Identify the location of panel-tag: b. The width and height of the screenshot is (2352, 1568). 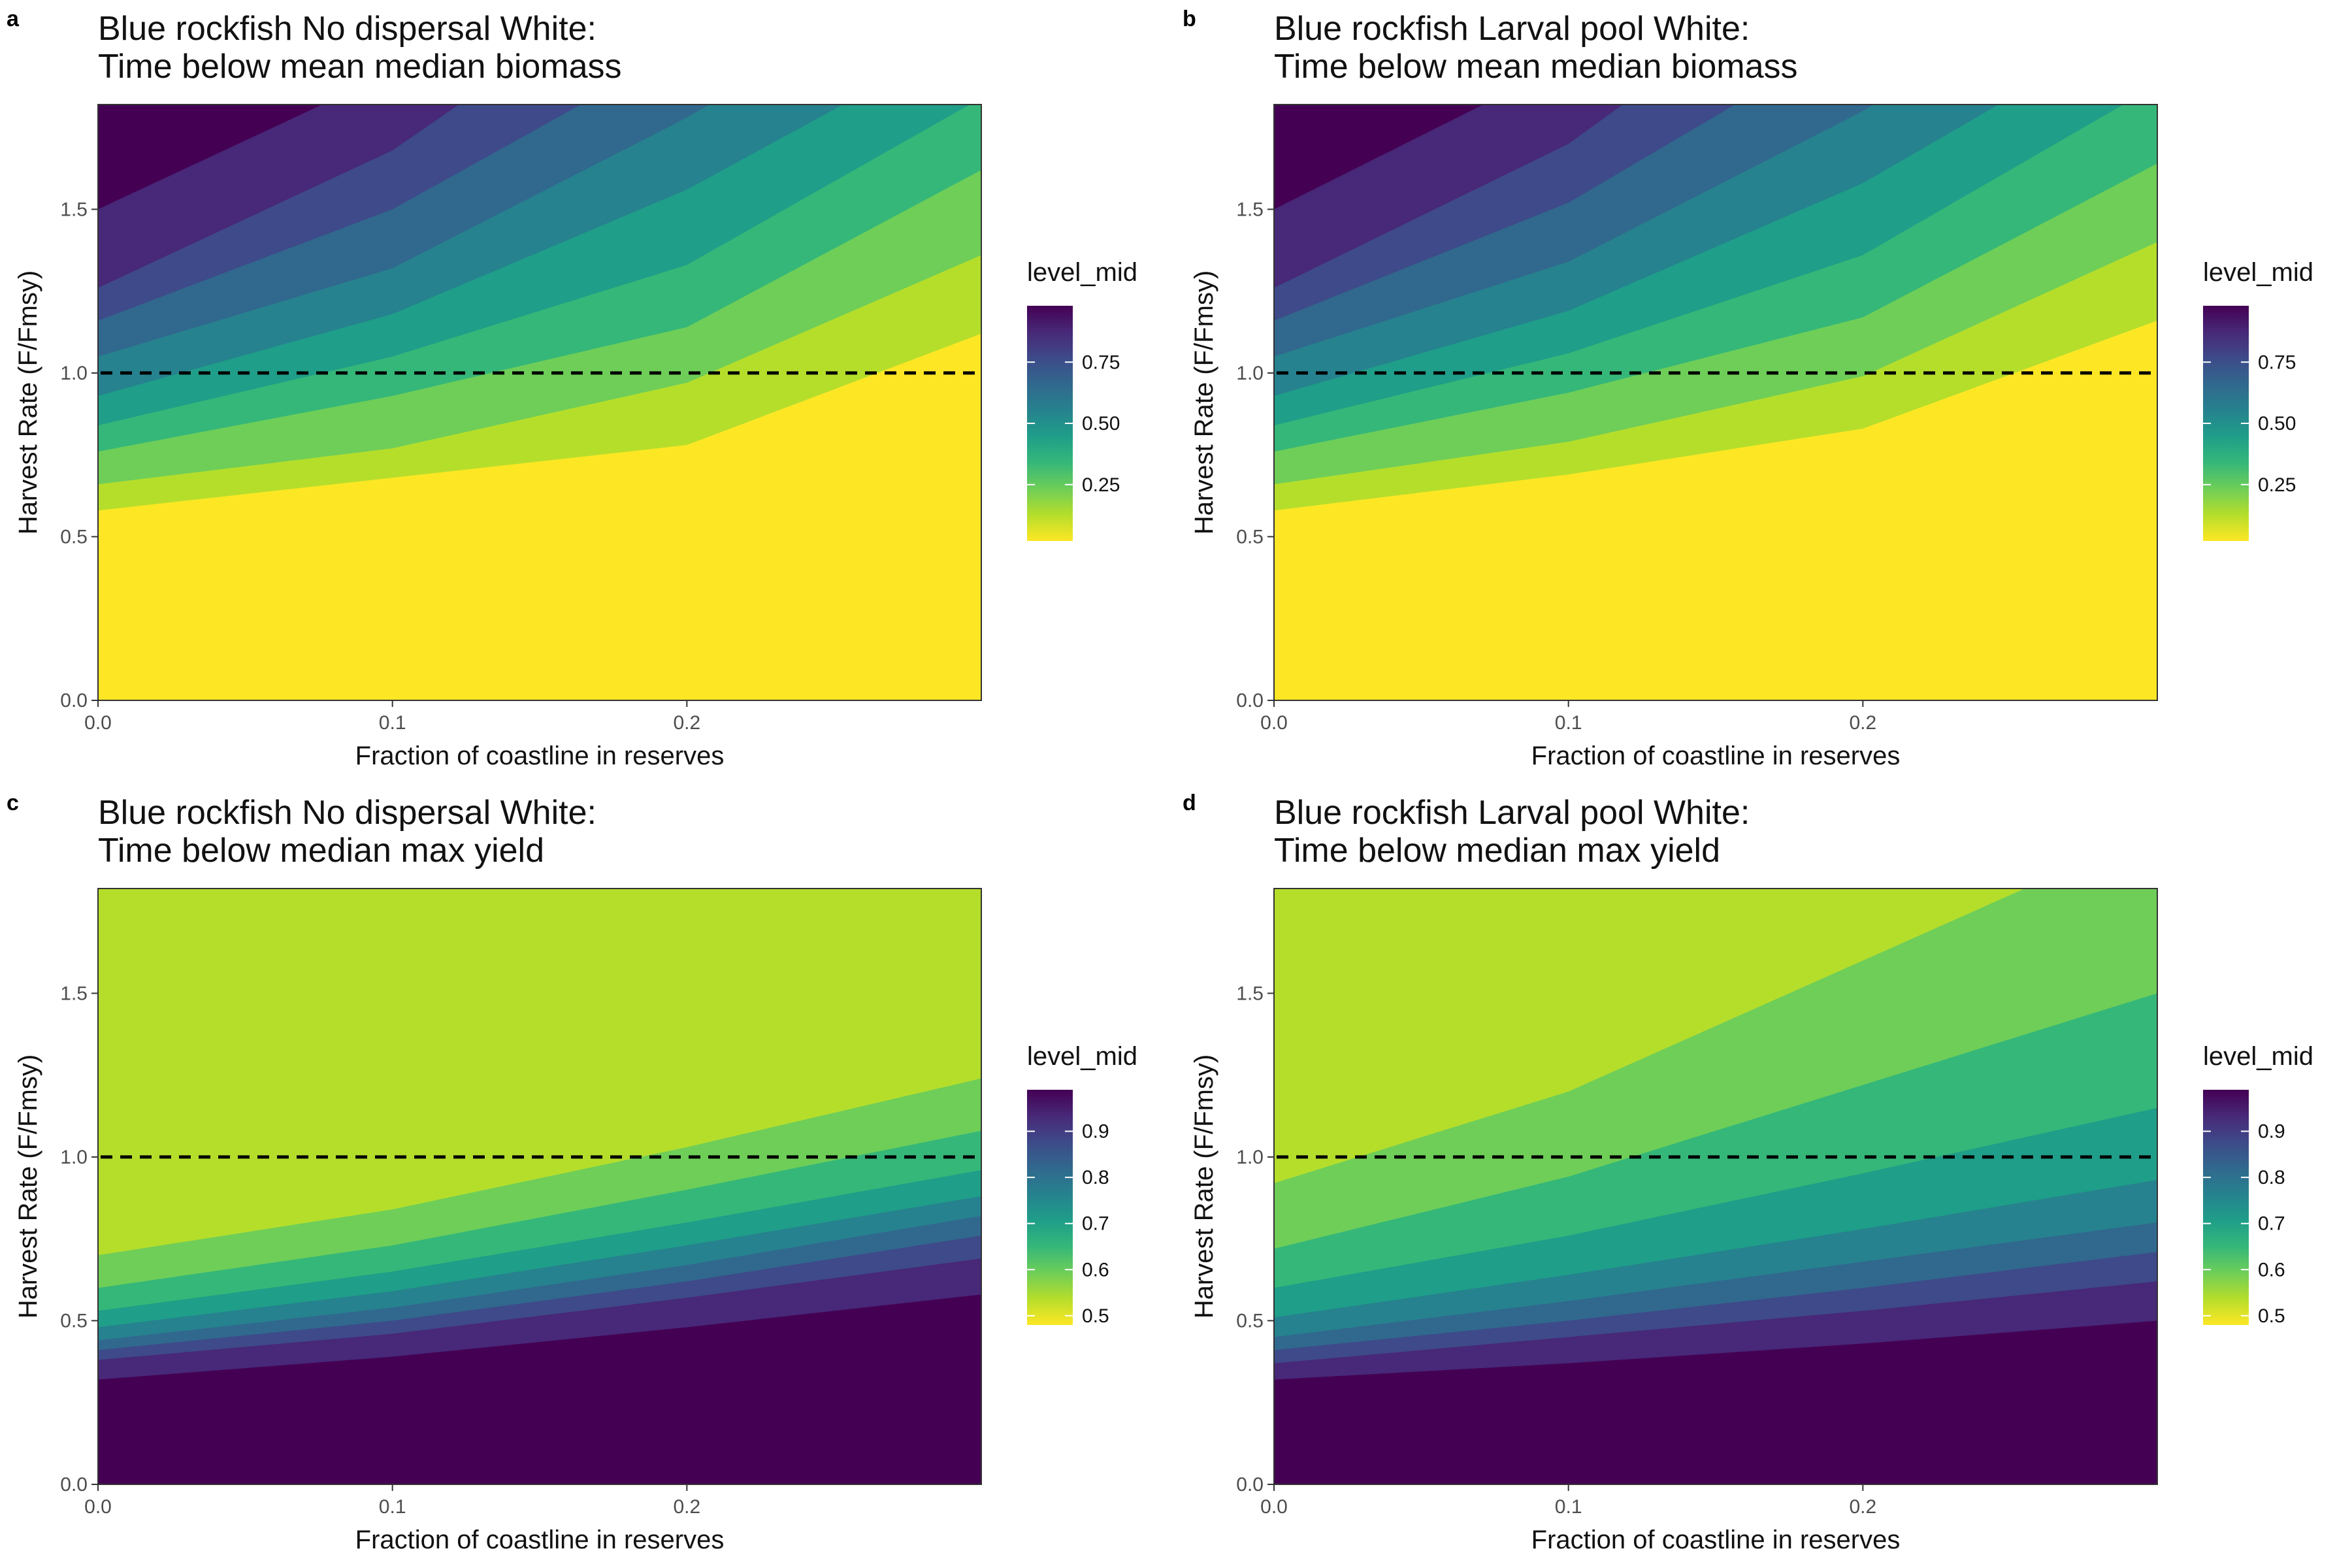
(1189, 19).